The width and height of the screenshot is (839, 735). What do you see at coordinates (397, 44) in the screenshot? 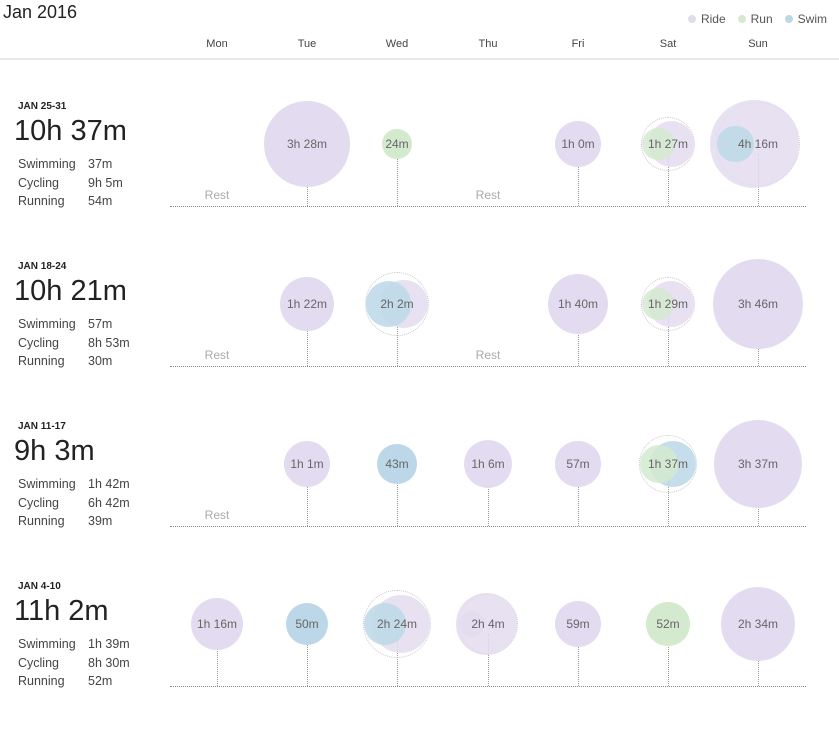
I see `day-header-wed: Wed` at bounding box center [397, 44].